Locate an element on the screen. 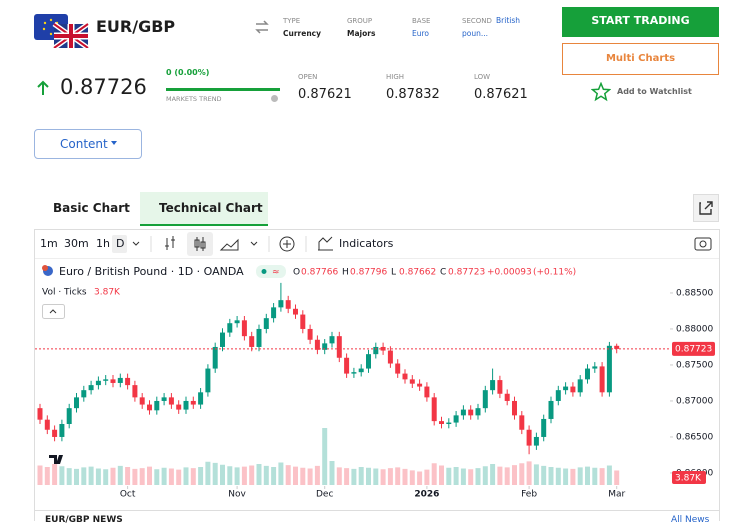 Image resolution: width=730 pixels, height=525 pixels. tab: Basic Chart is located at coordinates (91, 208).